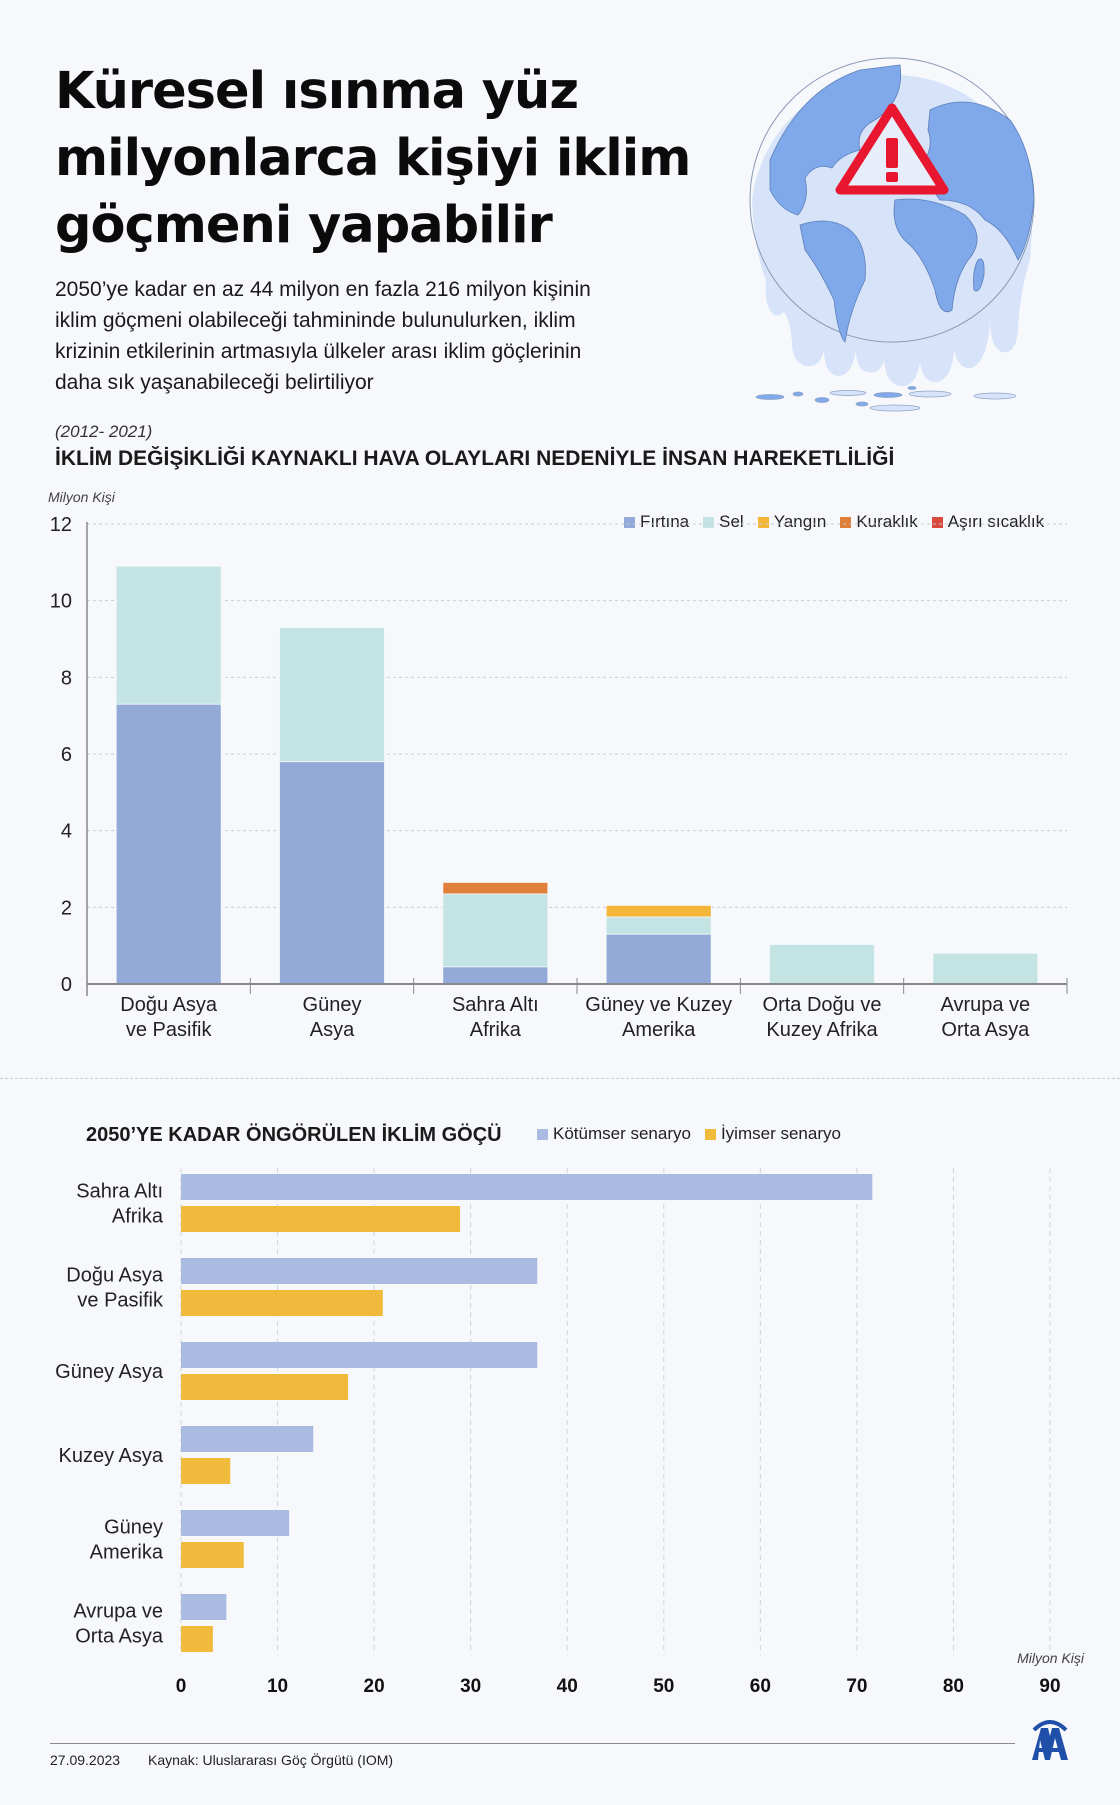 This screenshot has height=1805, width=1120. Describe the element at coordinates (115, 1276) in the screenshot. I see `category-label: Doğu Asya` at that location.